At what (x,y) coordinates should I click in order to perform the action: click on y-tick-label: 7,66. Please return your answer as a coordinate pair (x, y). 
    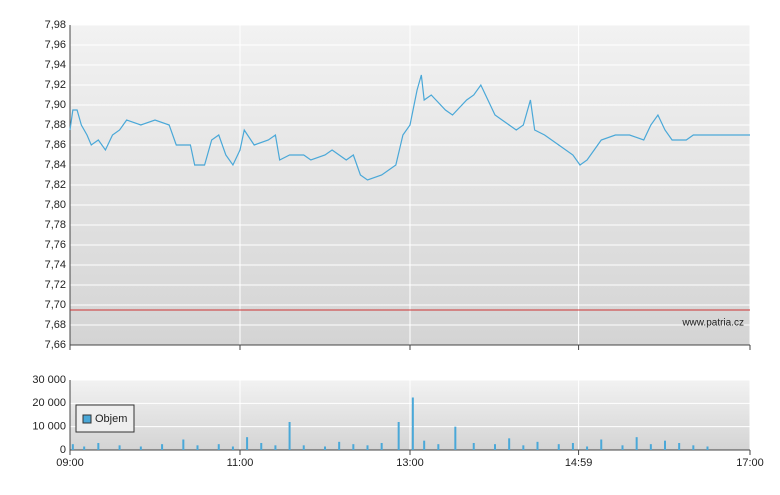
    Looking at the image, I should click on (55, 345).